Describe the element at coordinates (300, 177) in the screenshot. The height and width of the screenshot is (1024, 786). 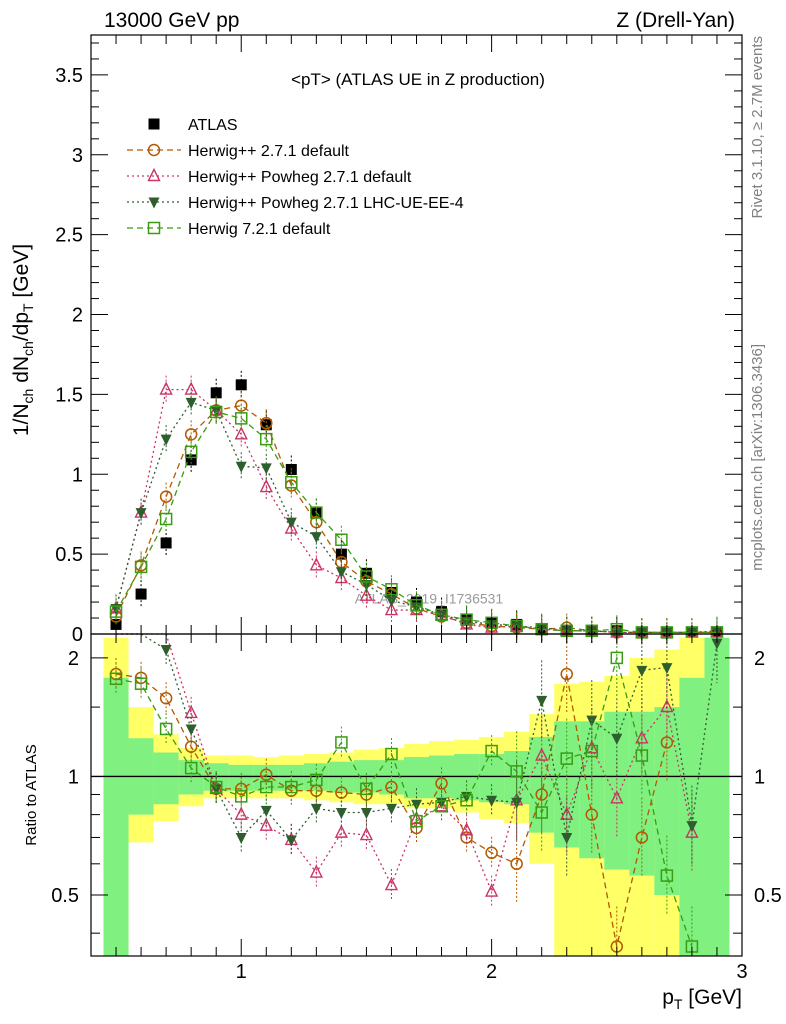
I see `legend-label: Herwig++ Powheg 2.7.1 default` at that location.